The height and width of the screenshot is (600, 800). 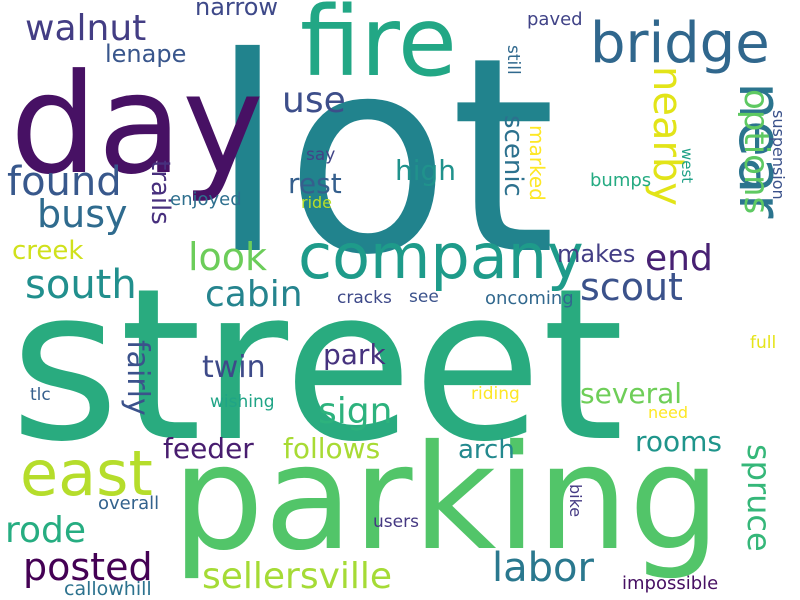 What do you see at coordinates (236, 10) in the screenshot?
I see `word-narrow: narrow` at bounding box center [236, 10].